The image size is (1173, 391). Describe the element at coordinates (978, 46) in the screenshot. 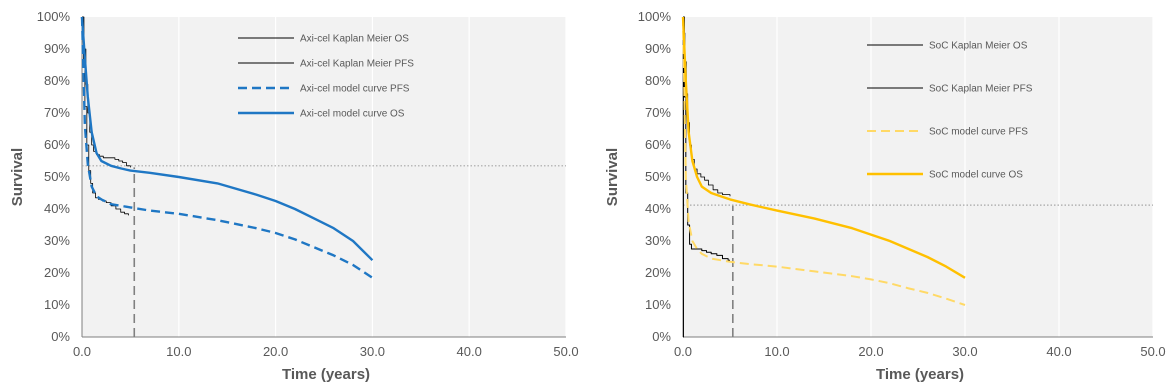

I see `legend-label: SoC Kaplan Meier OS` at that location.